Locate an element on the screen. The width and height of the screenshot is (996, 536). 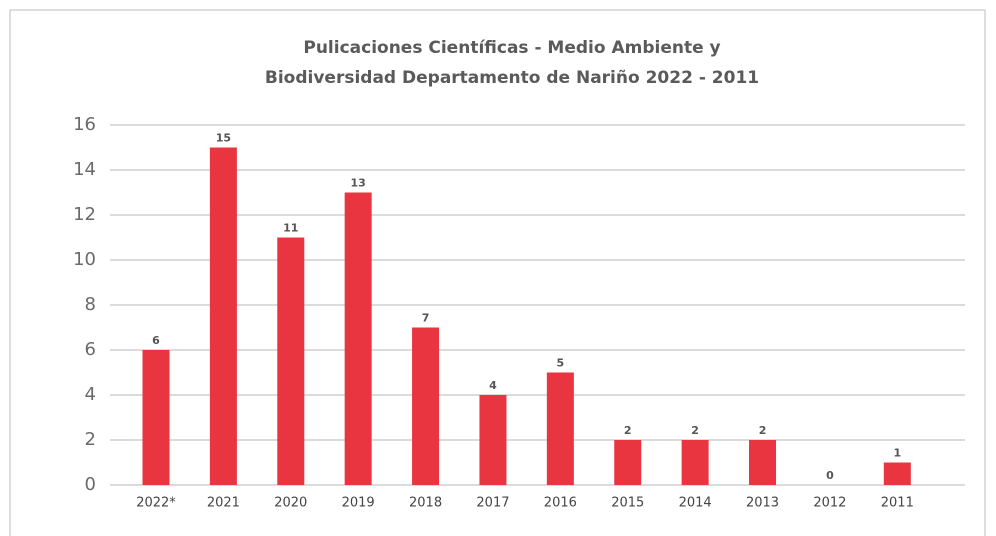
data-label: 1 is located at coordinates (897, 453).